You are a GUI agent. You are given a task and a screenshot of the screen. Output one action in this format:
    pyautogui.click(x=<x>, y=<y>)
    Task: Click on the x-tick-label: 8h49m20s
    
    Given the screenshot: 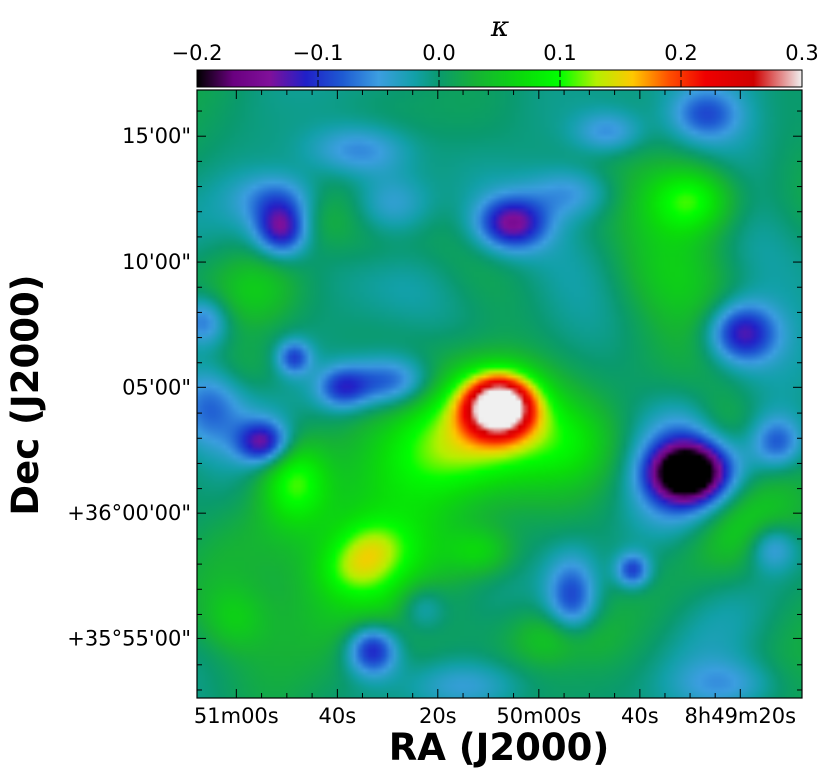 What is the action you would take?
    pyautogui.click(x=741, y=716)
    